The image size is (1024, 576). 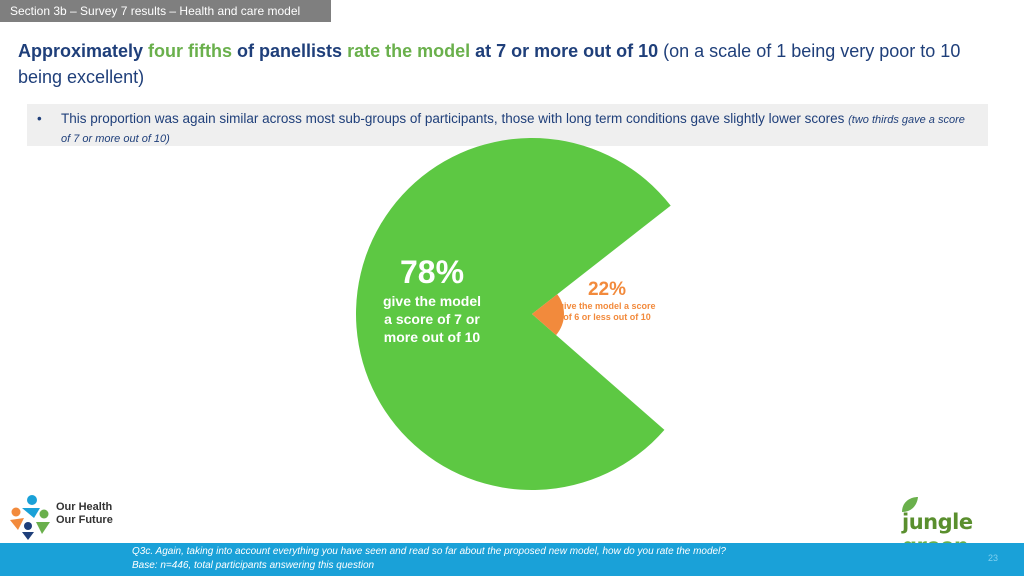 What do you see at coordinates (190, 51) in the screenshot?
I see `title-highlight: four fifths` at bounding box center [190, 51].